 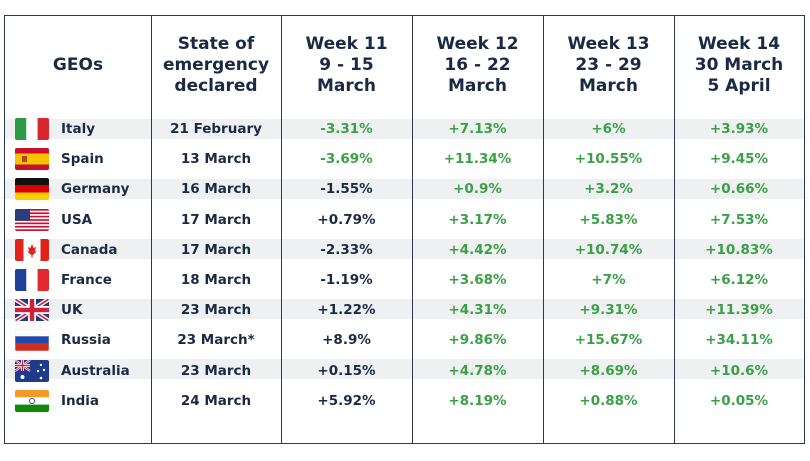 What do you see at coordinates (216, 189) in the screenshot?
I see `declared-date-cell: 16 March` at bounding box center [216, 189].